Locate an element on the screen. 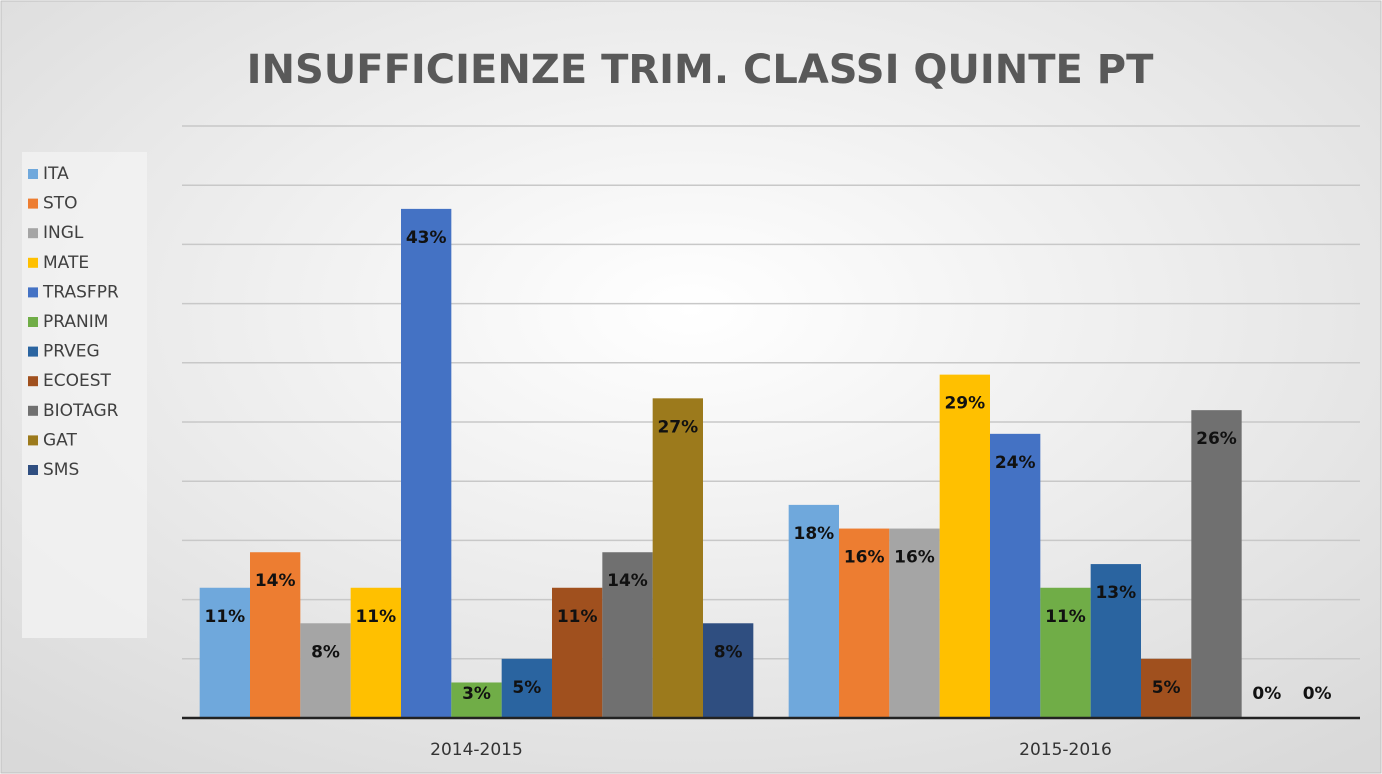  data-label: 18% is located at coordinates (813, 534).